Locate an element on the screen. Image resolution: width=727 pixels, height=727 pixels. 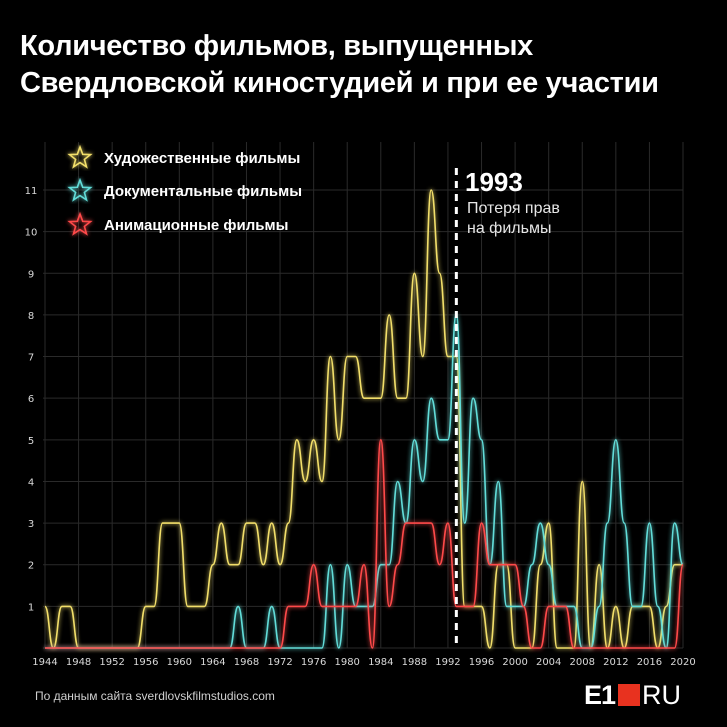
y-tick-label: 5 is located at coordinates (31, 441).